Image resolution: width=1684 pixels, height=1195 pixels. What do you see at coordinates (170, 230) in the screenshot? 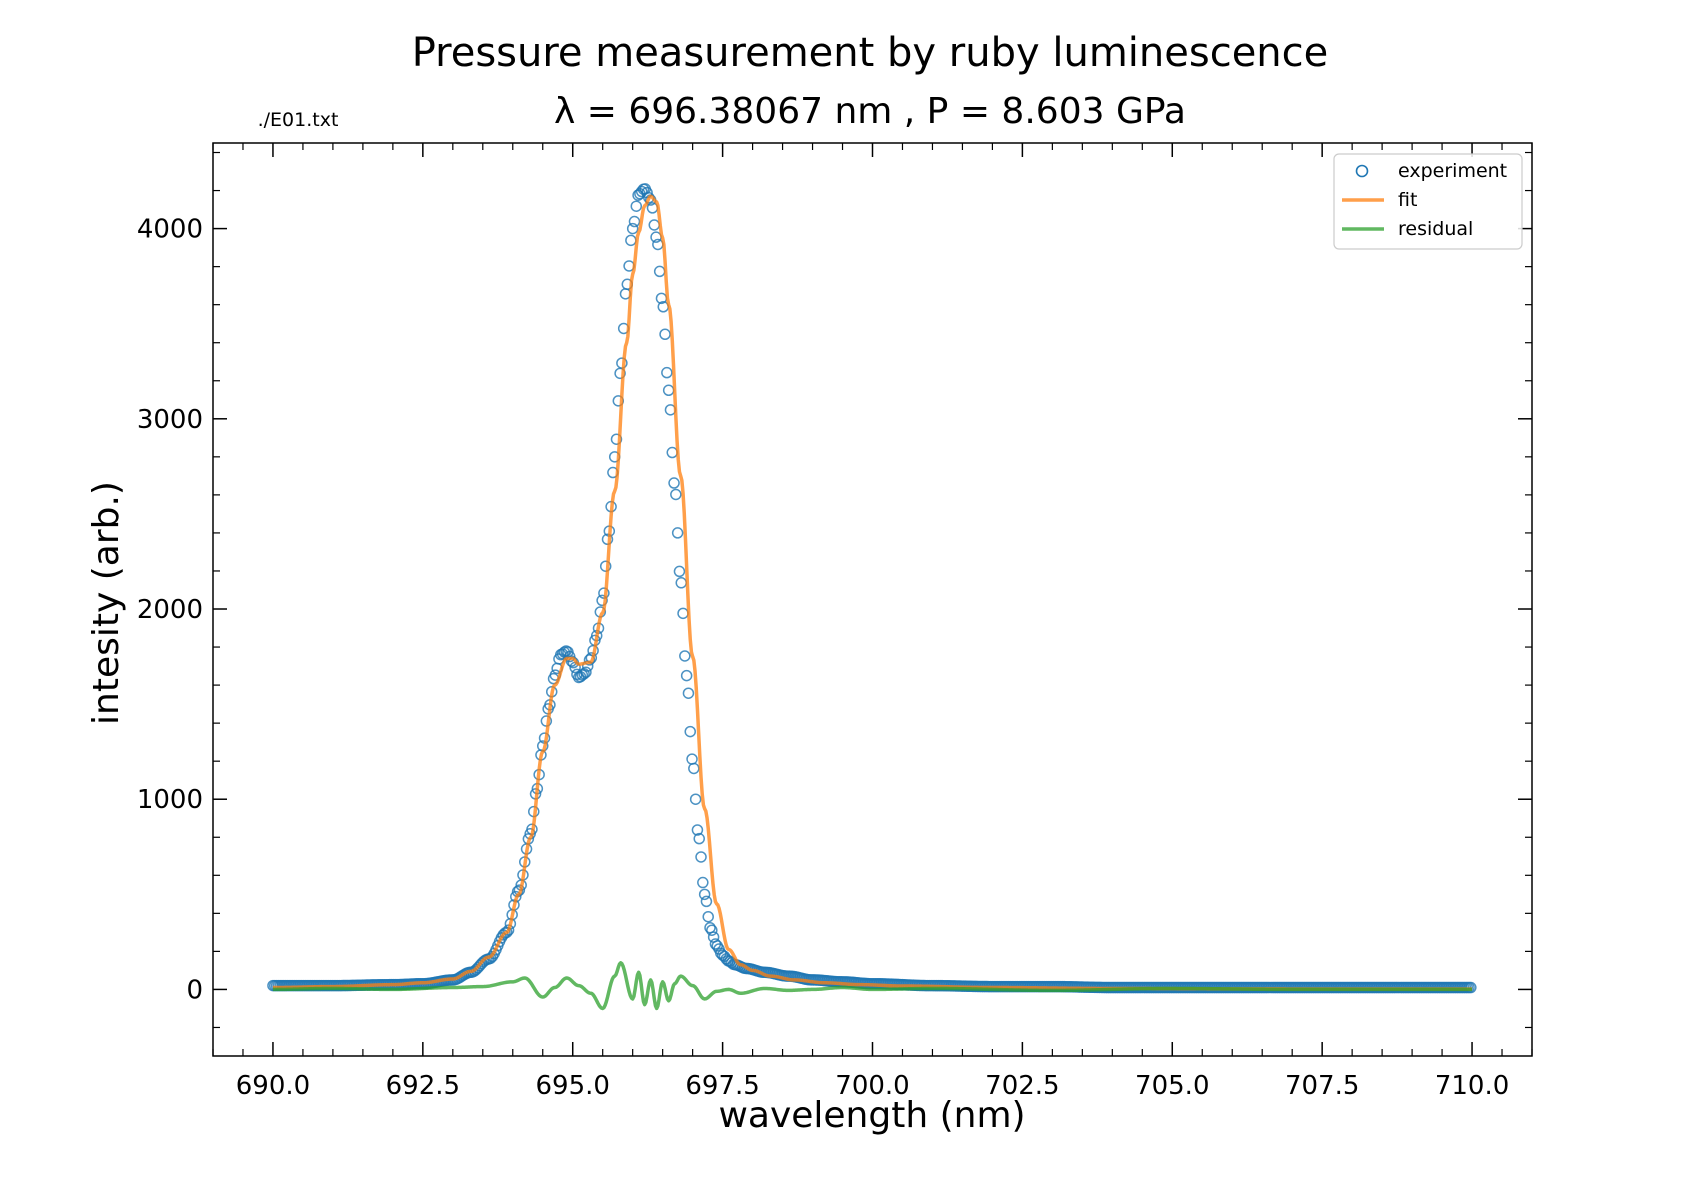
I see `y-tick-label: 4000` at bounding box center [170, 230].